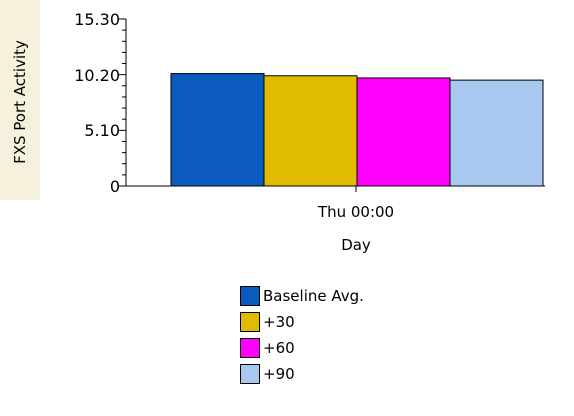 This screenshot has width=574, height=416. What do you see at coordinates (20, 100) in the screenshot?
I see `y-axis-label-background` at bounding box center [20, 100].